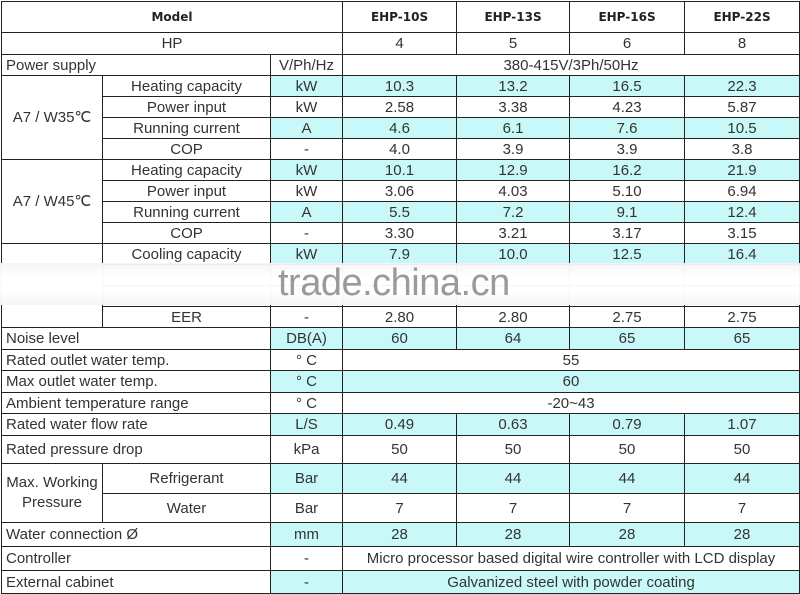 This screenshot has height=594, width=800. I want to click on value-cell: -20~43, so click(571, 403).